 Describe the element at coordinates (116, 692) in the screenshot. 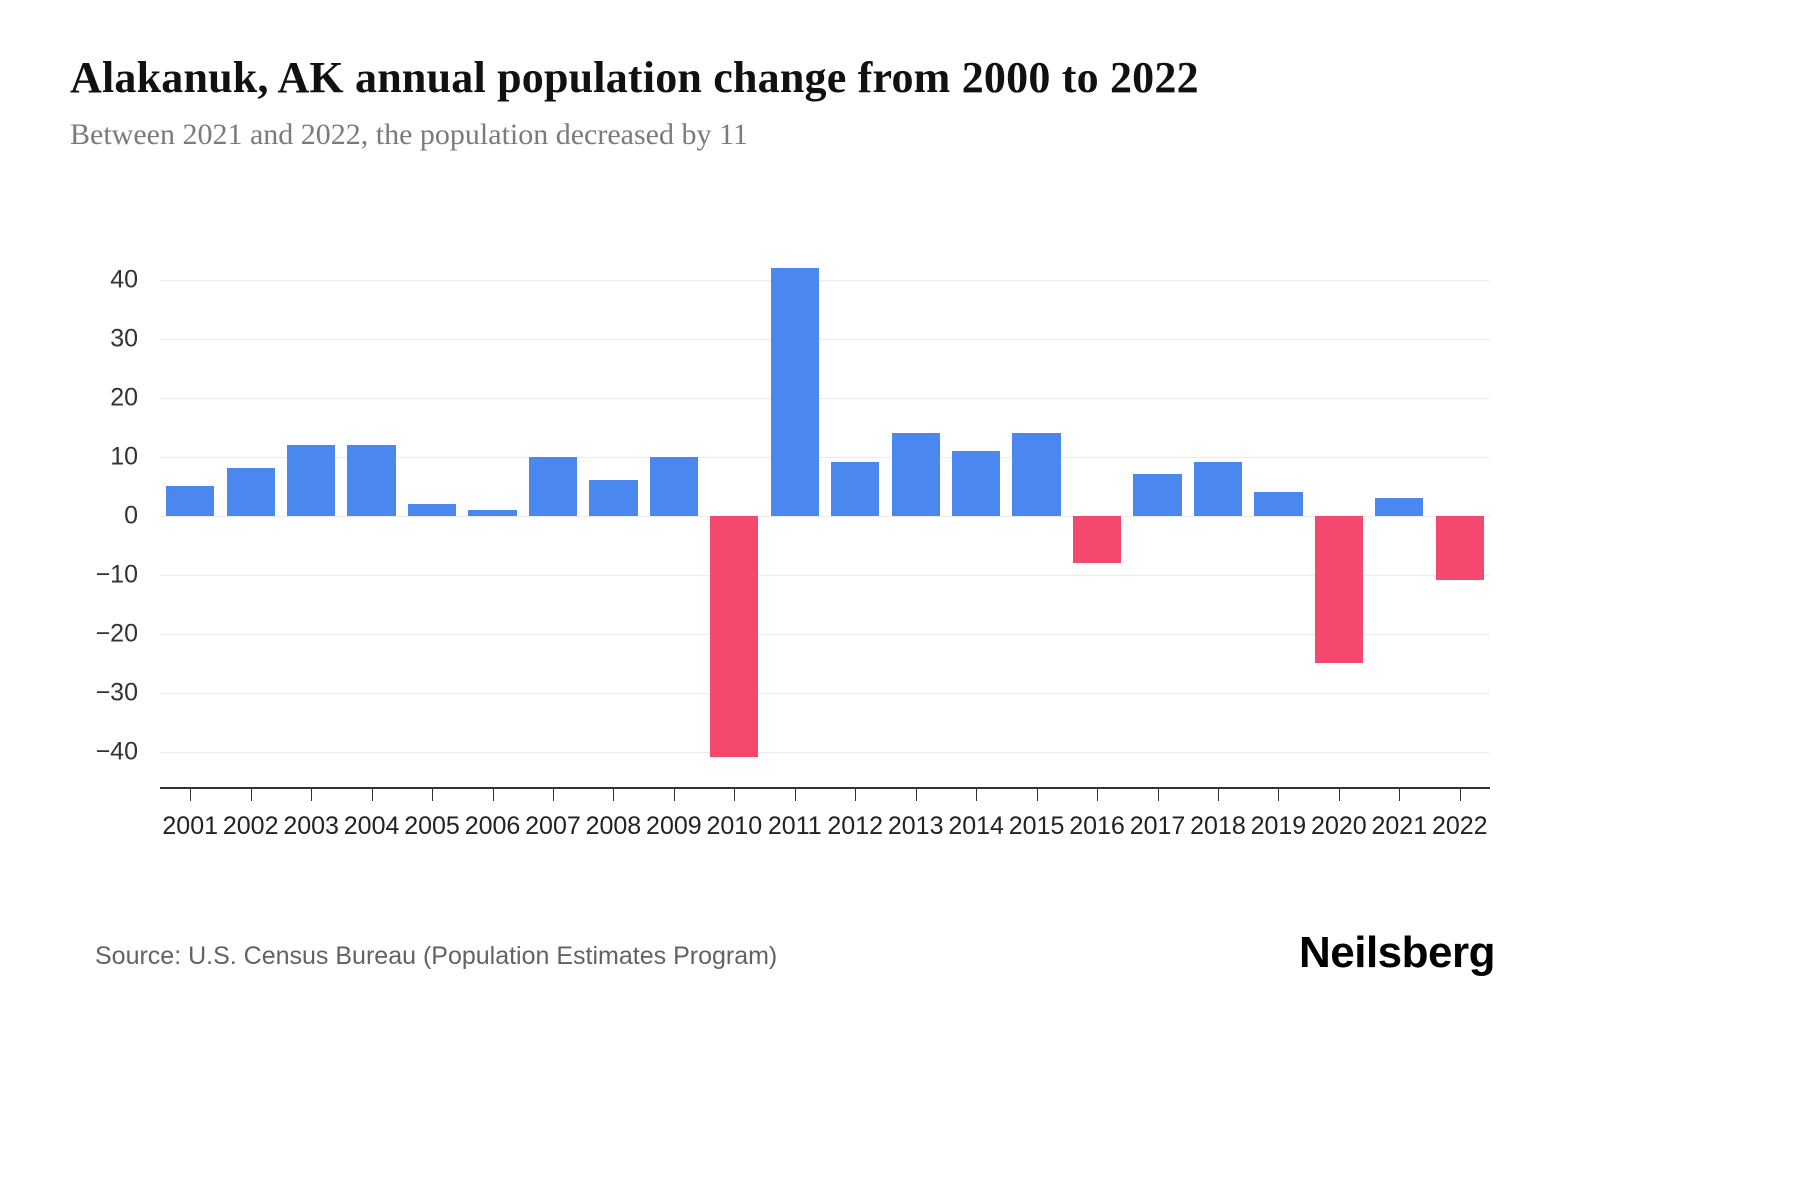

I see `y-tick-label--30: −30` at that location.